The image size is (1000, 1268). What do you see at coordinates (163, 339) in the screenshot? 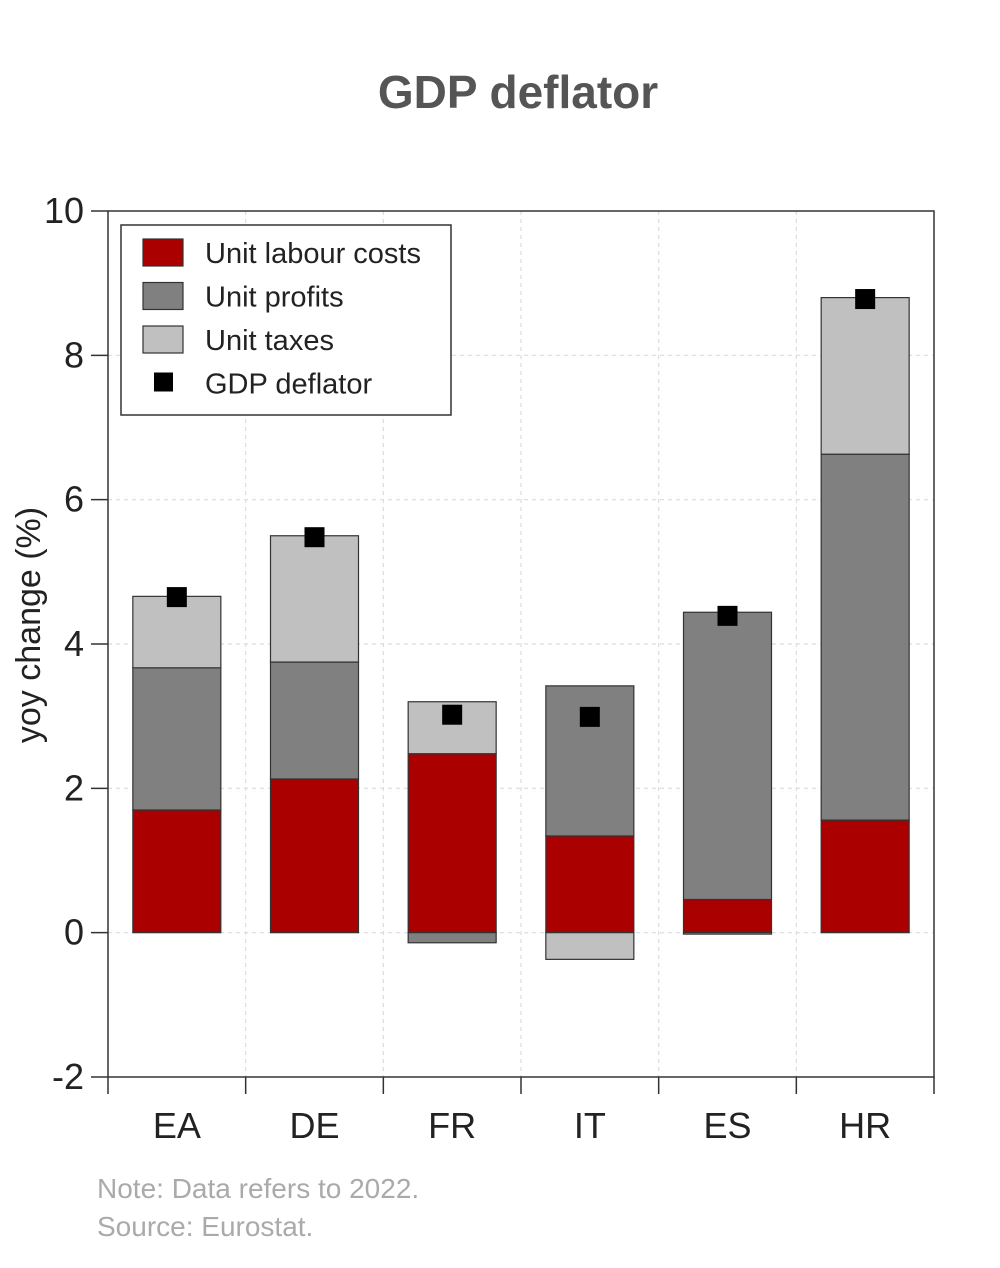
I see `legend-swatch-unit-taxes` at bounding box center [163, 339].